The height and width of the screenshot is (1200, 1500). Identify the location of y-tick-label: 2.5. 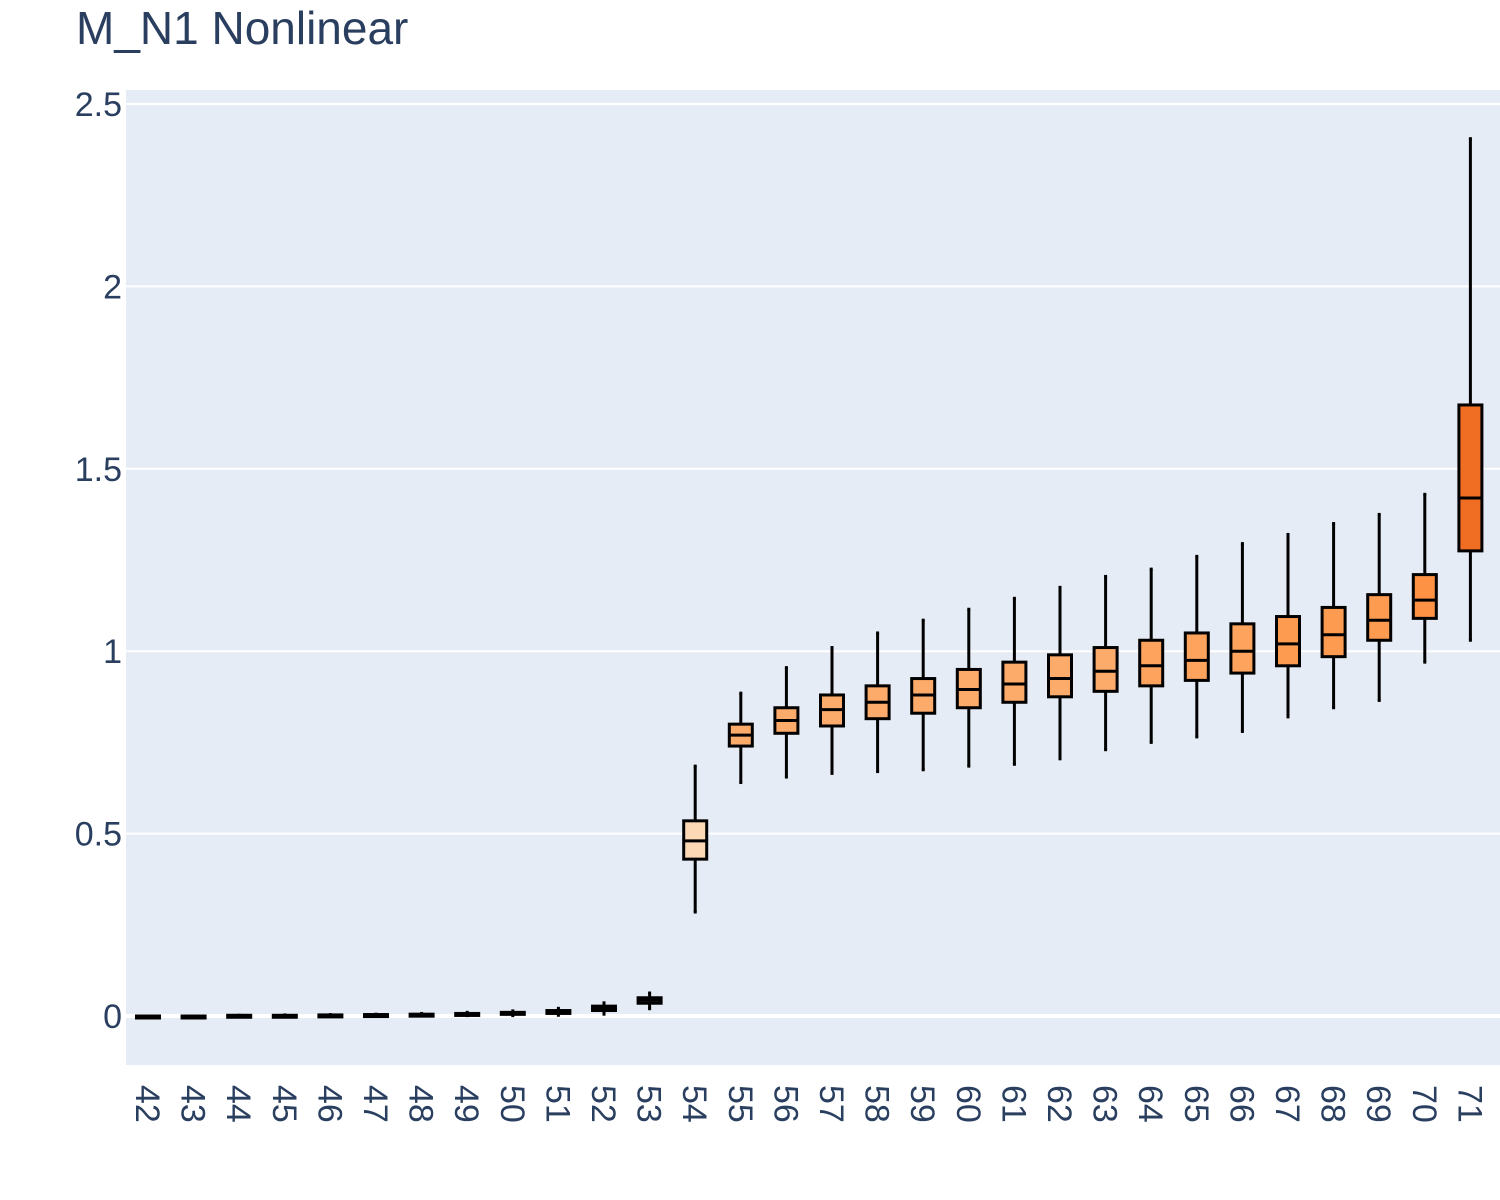
(98, 105).